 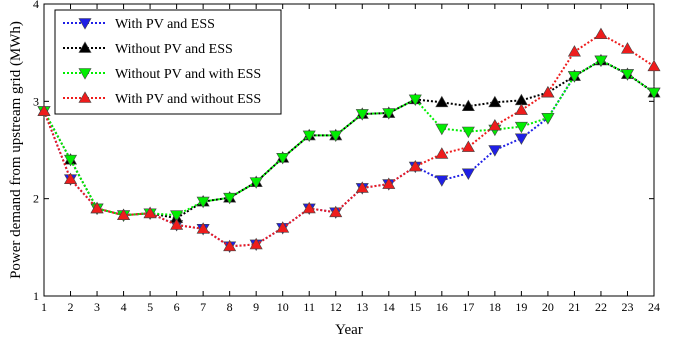 What do you see at coordinates (574, 307) in the screenshot?
I see `x-tick-label: 21` at bounding box center [574, 307].